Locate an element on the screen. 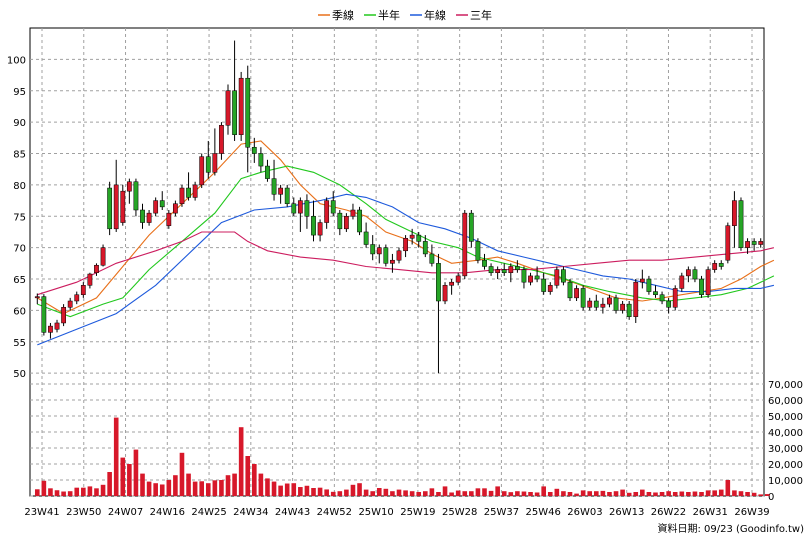  price-tick-label: 80 is located at coordinates (19, 186).